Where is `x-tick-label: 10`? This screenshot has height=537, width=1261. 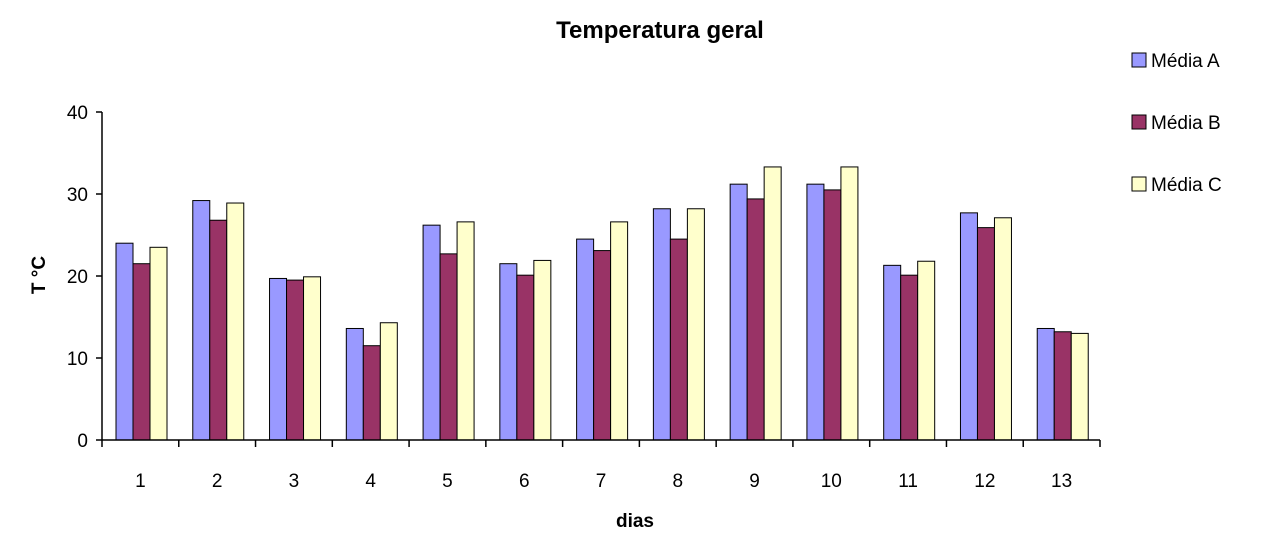
x-tick-label: 10 is located at coordinates (831, 481).